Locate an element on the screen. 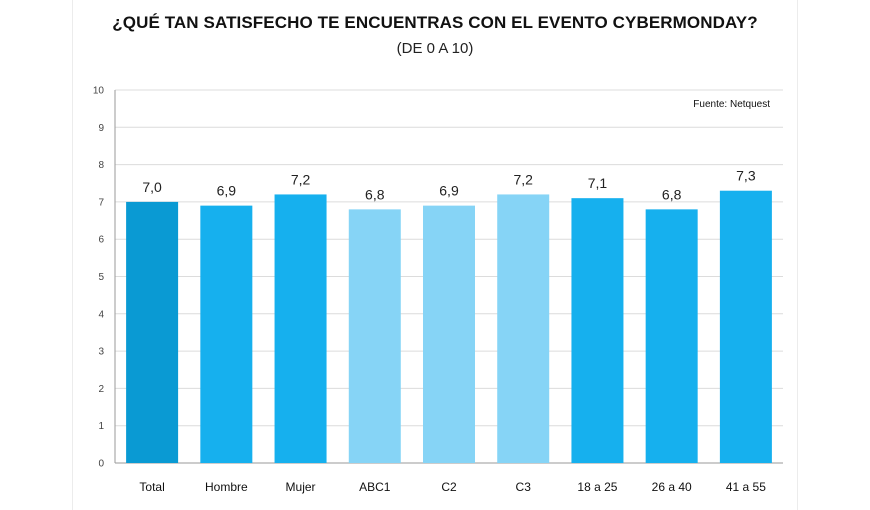  y-tick-label: 5 is located at coordinates (101, 277).